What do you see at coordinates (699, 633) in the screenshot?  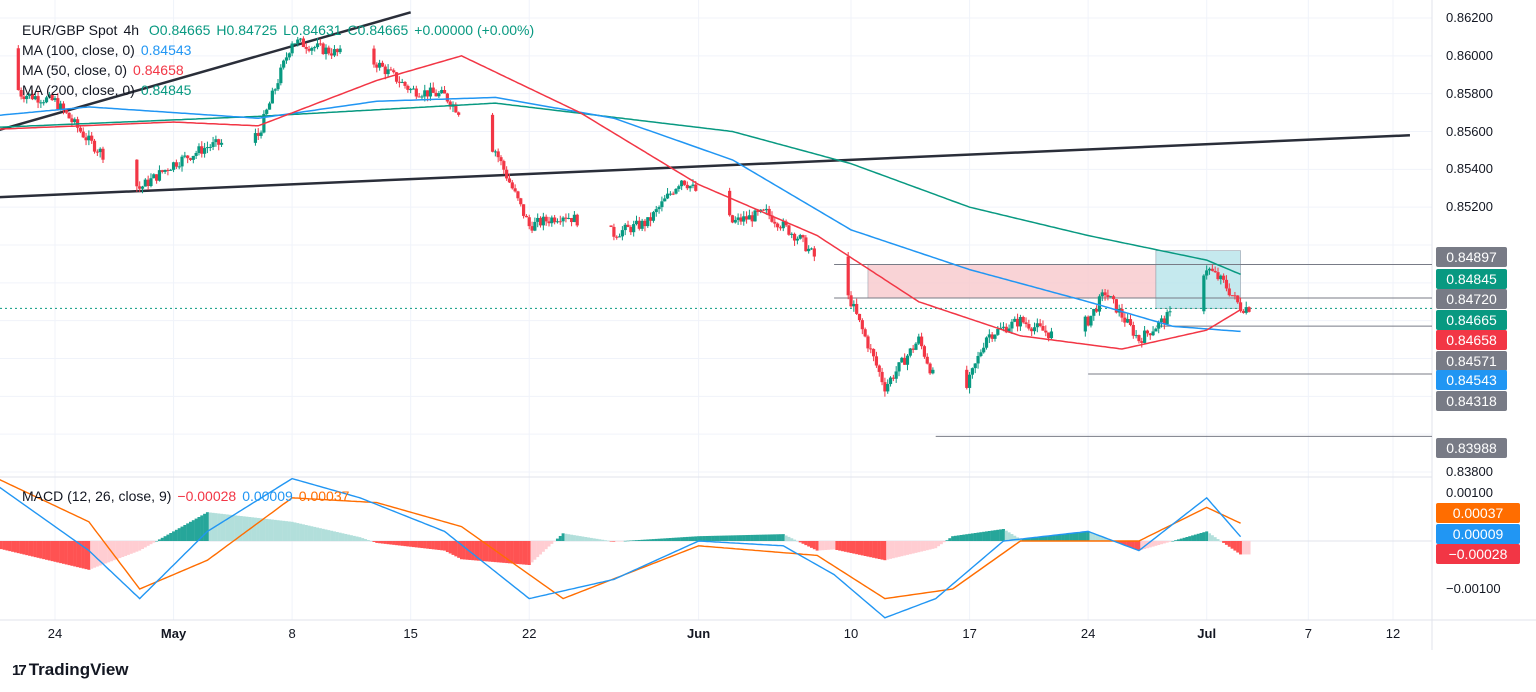 I see `time-tick-label: Jun` at bounding box center [699, 633].